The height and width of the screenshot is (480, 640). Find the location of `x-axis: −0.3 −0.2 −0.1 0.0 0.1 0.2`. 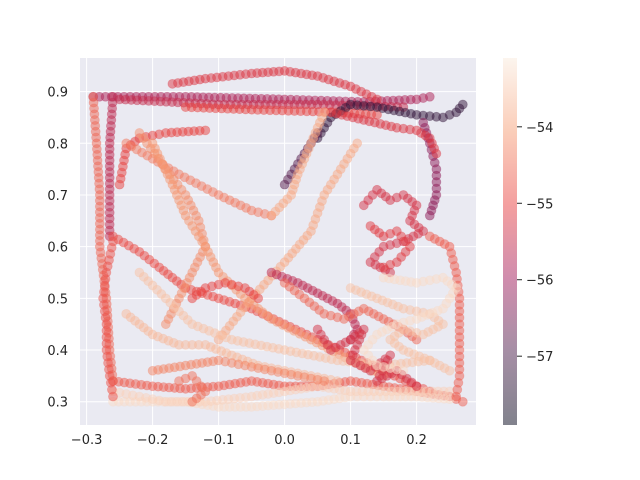

x-axis: −0.3 −0.2 −0.1 0.0 0.1 0.2 is located at coordinates (249, 440).